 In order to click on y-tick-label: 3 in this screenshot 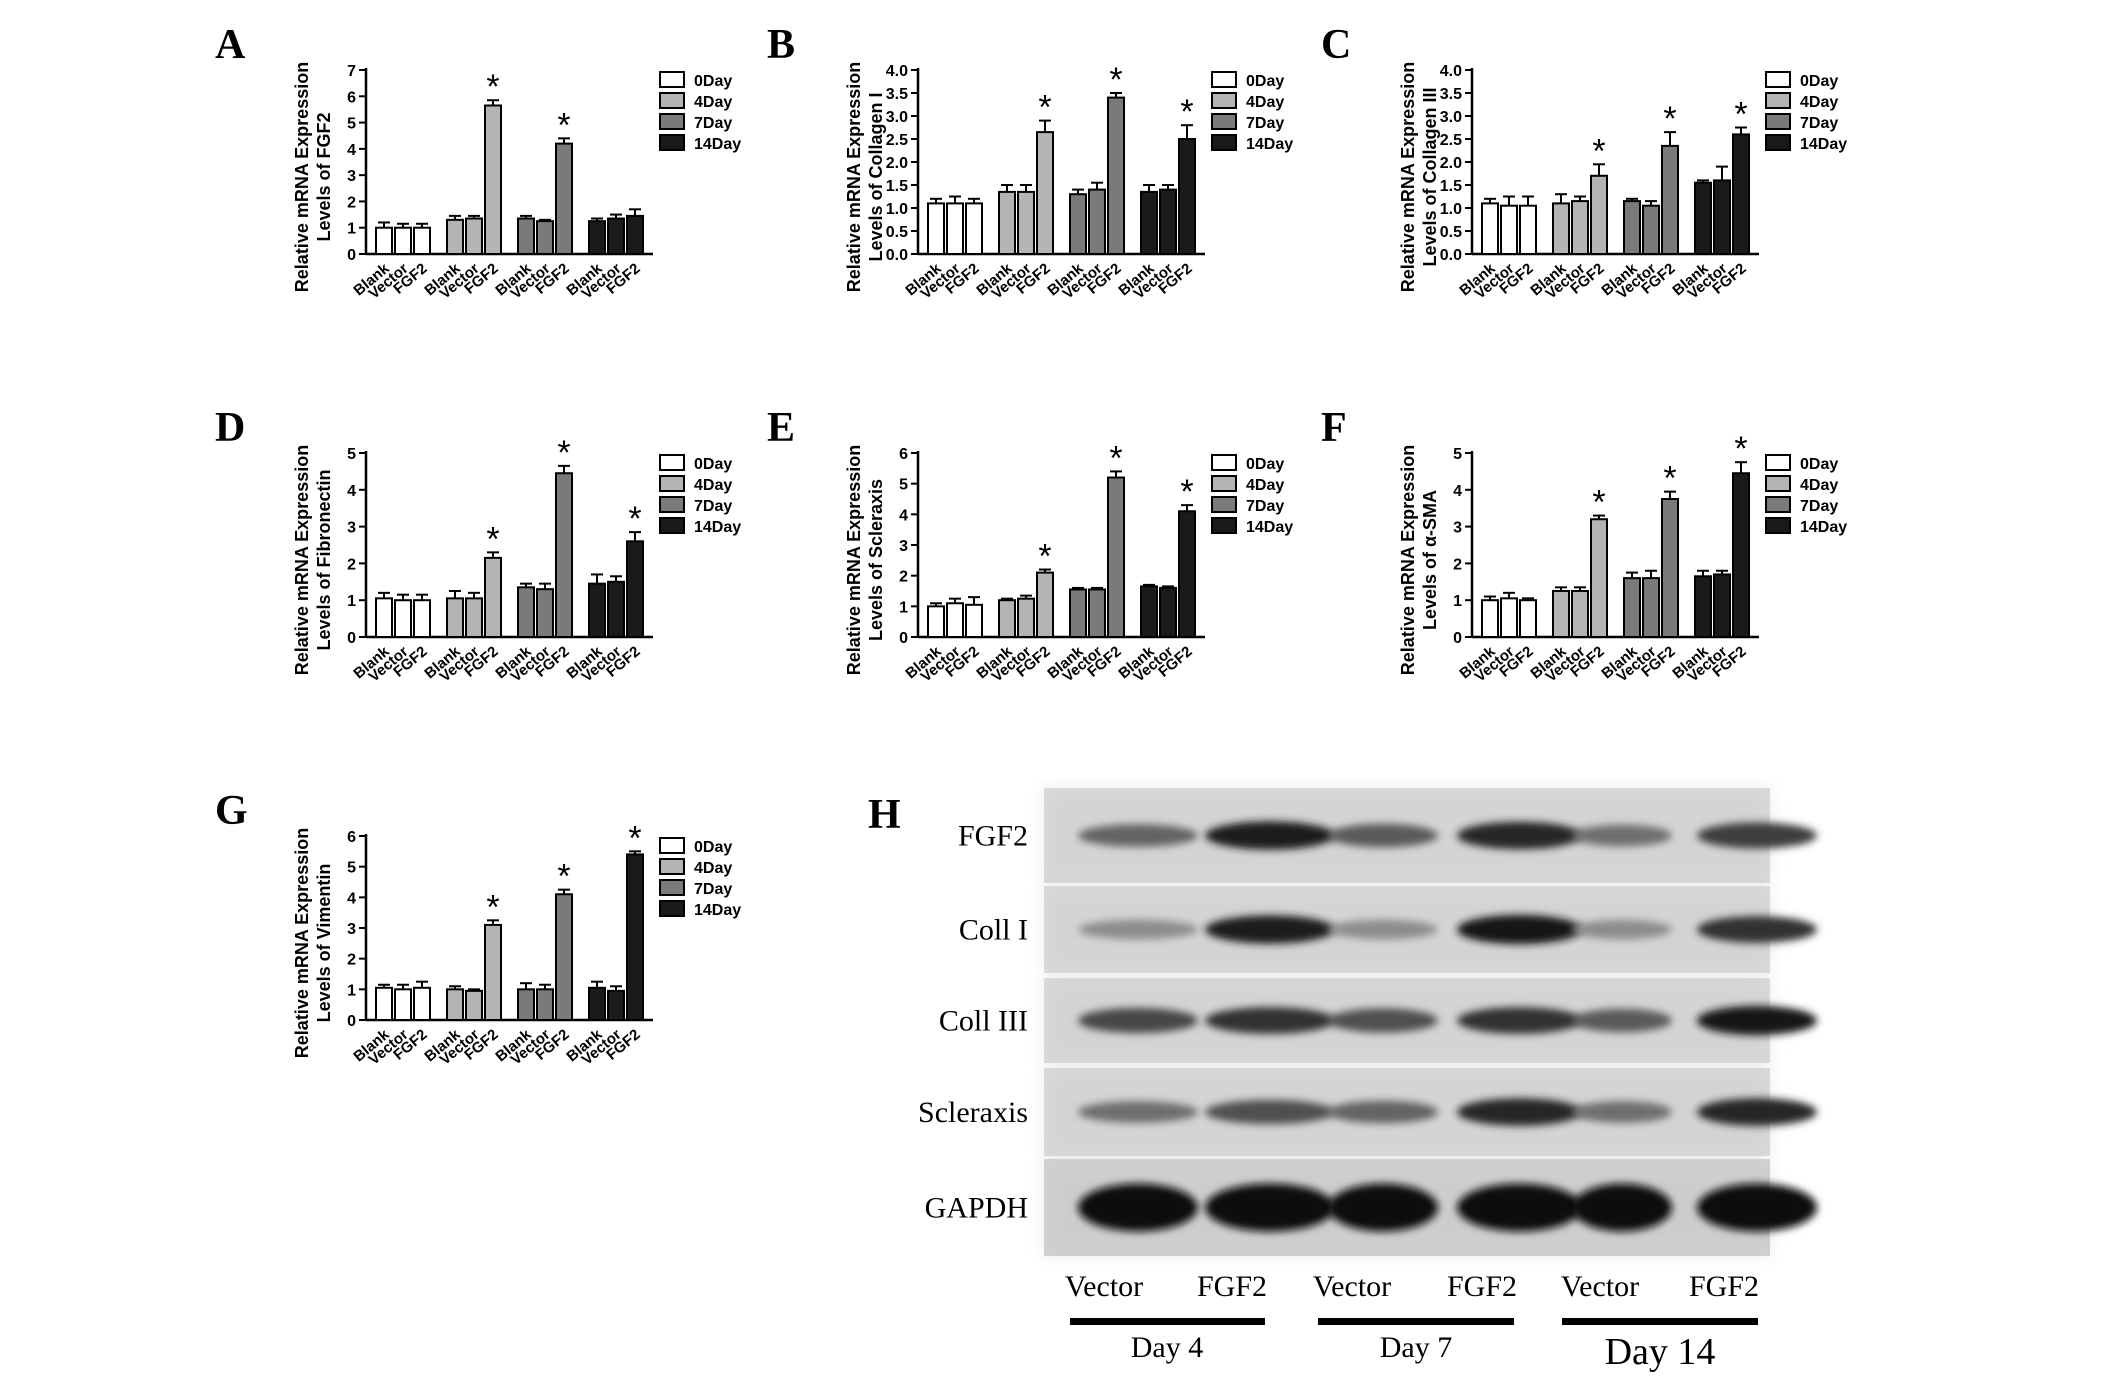, I will do `click(903, 546)`.